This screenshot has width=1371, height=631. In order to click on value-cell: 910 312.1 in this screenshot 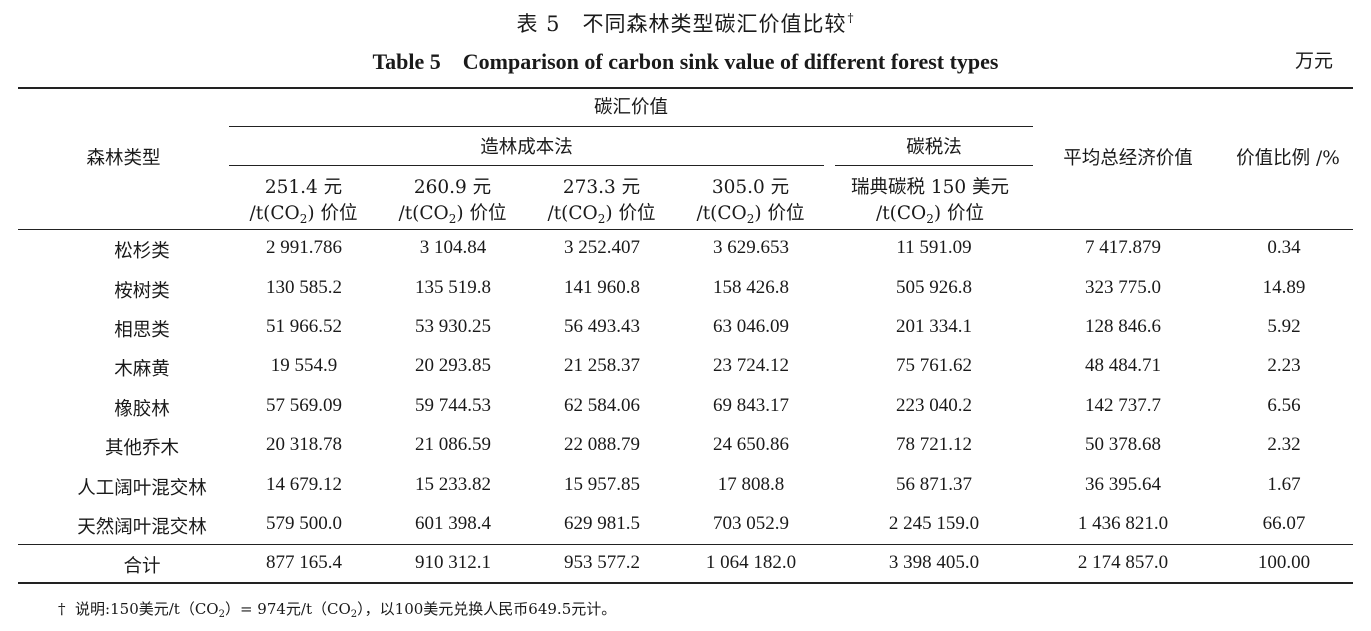, I will do `click(453, 562)`.